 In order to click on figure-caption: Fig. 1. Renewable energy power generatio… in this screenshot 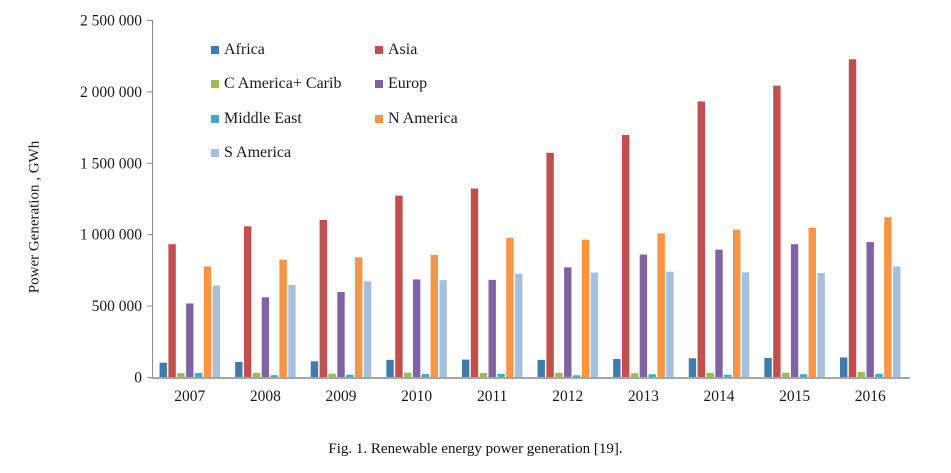, I will do `click(475, 449)`.